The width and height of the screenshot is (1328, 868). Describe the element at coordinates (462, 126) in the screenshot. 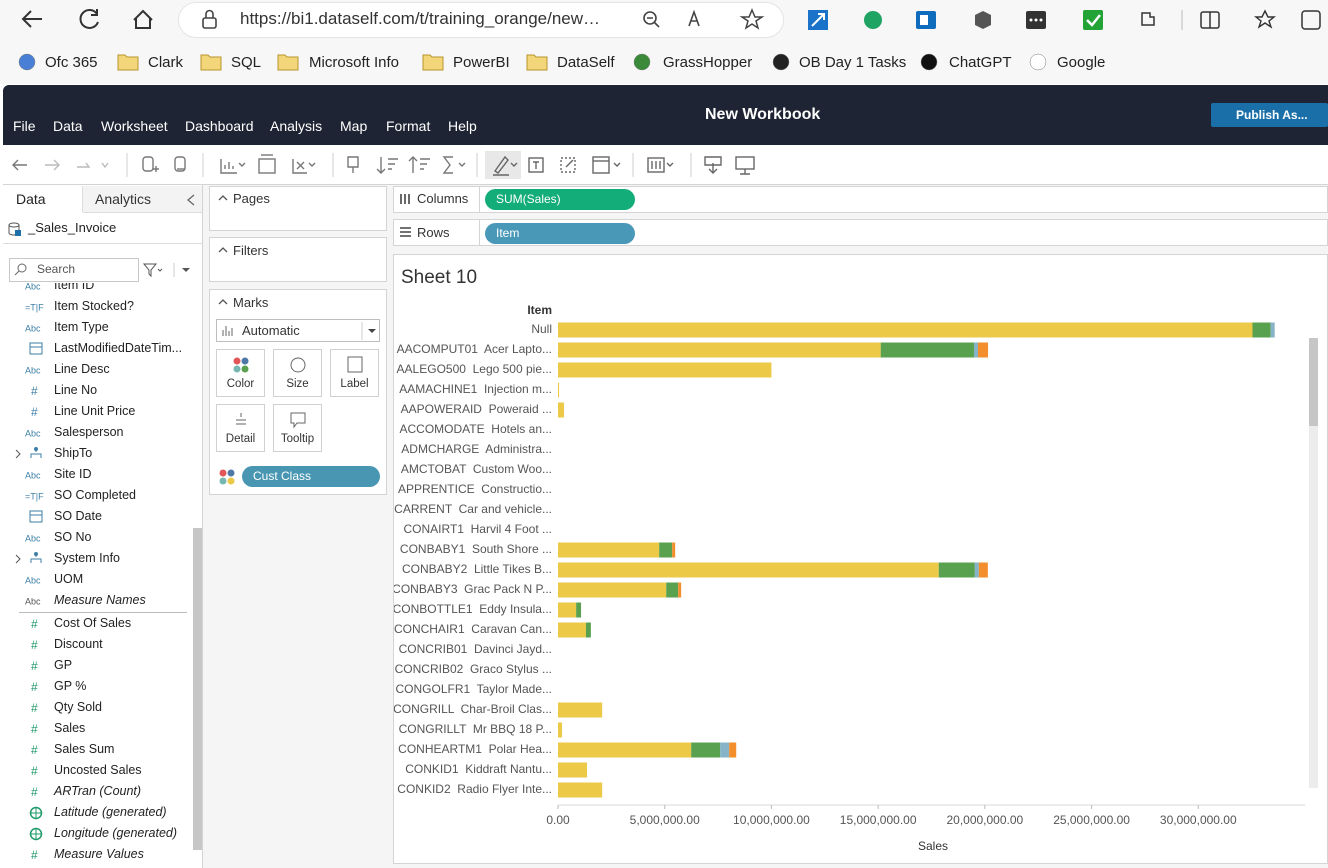

I see `menu-item: Help` at that location.